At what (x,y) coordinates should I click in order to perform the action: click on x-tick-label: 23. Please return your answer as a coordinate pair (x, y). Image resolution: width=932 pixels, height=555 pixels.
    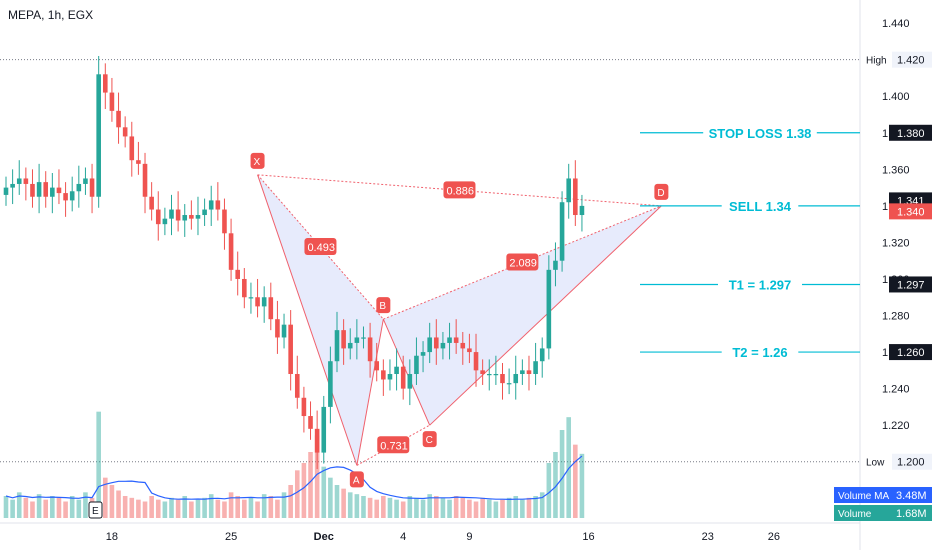
    Looking at the image, I should click on (708, 537).